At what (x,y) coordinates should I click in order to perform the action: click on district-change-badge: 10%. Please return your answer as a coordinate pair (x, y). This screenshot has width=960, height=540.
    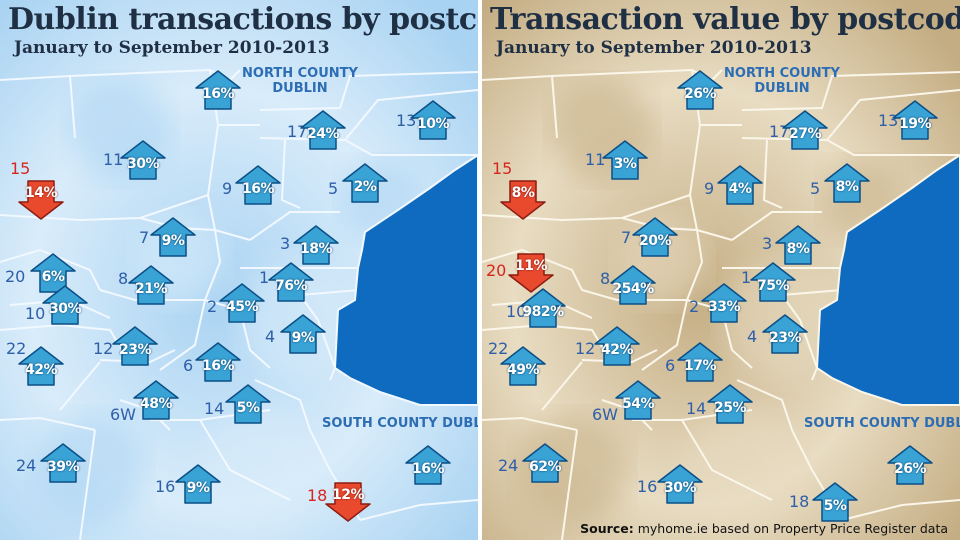
    Looking at the image, I should click on (433, 120).